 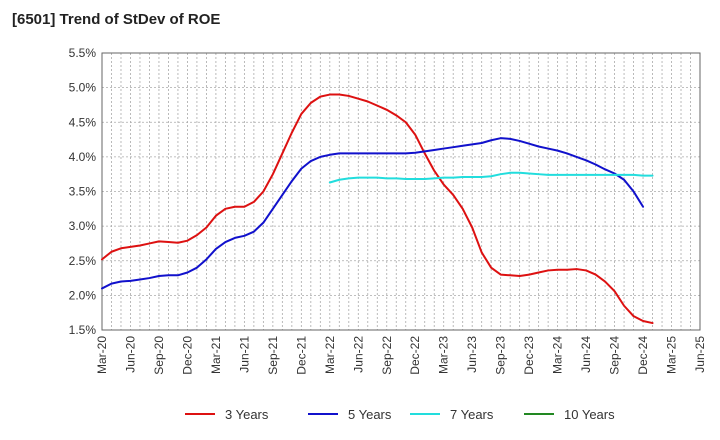 I want to click on x-tick-label: Jun-22, so click(x=358, y=354).